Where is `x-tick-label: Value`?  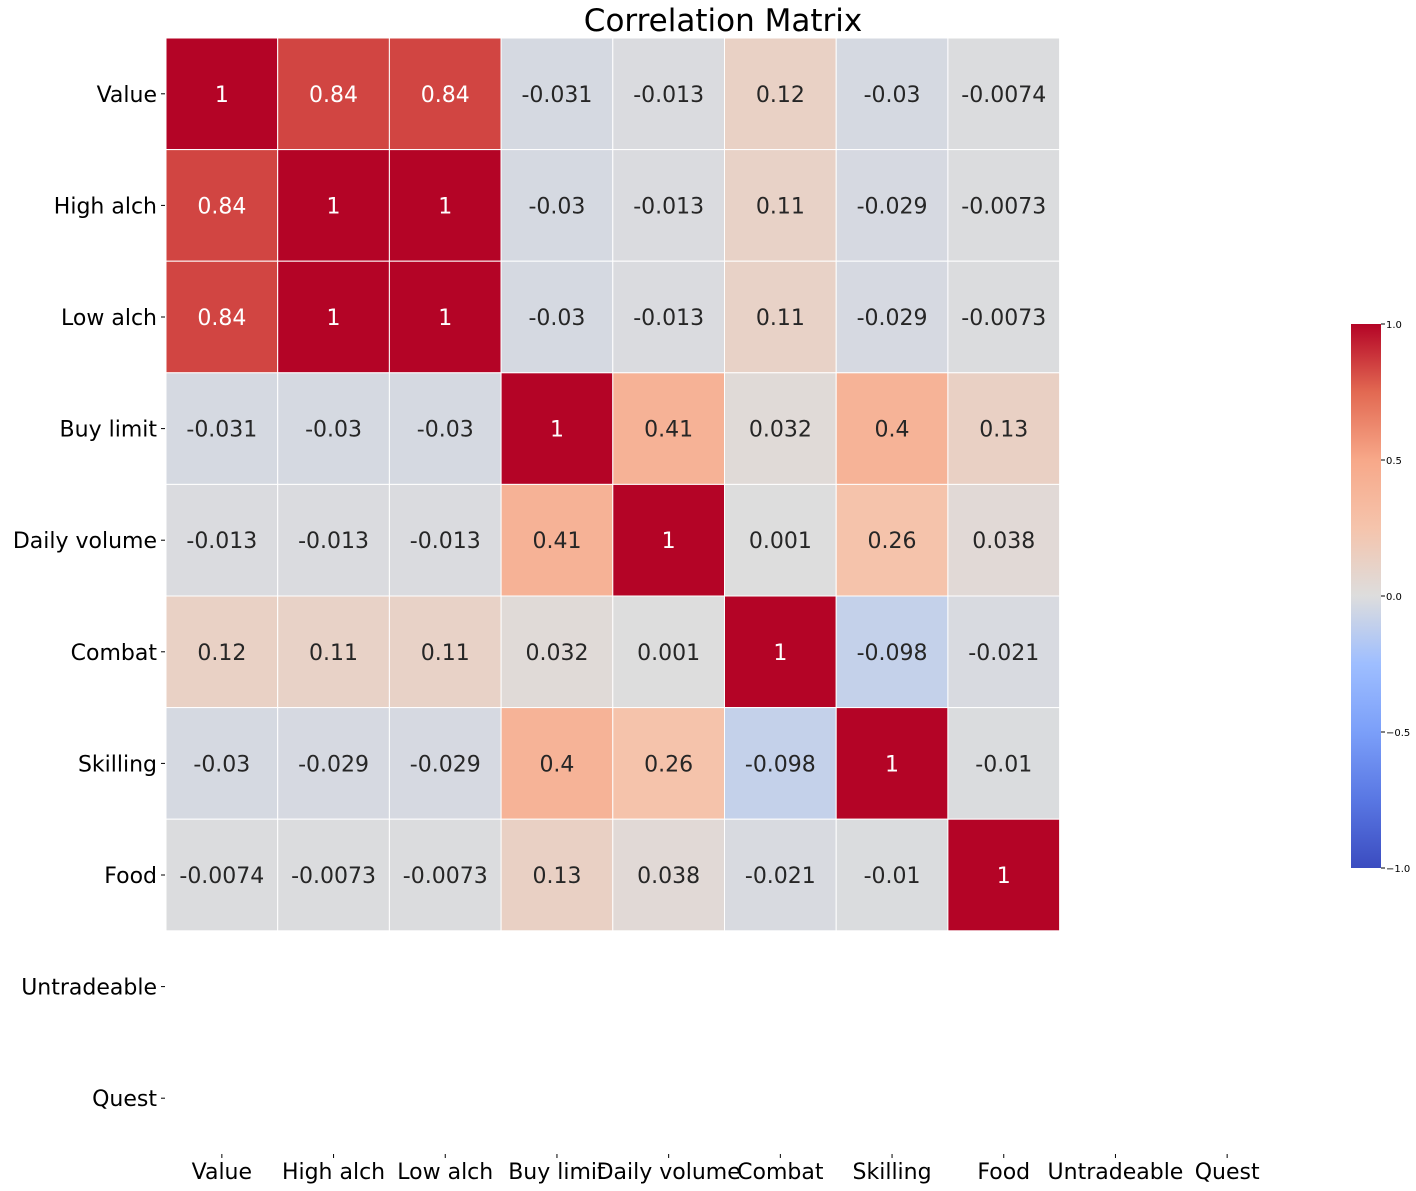 x-tick-label: Value is located at coordinates (222, 1172).